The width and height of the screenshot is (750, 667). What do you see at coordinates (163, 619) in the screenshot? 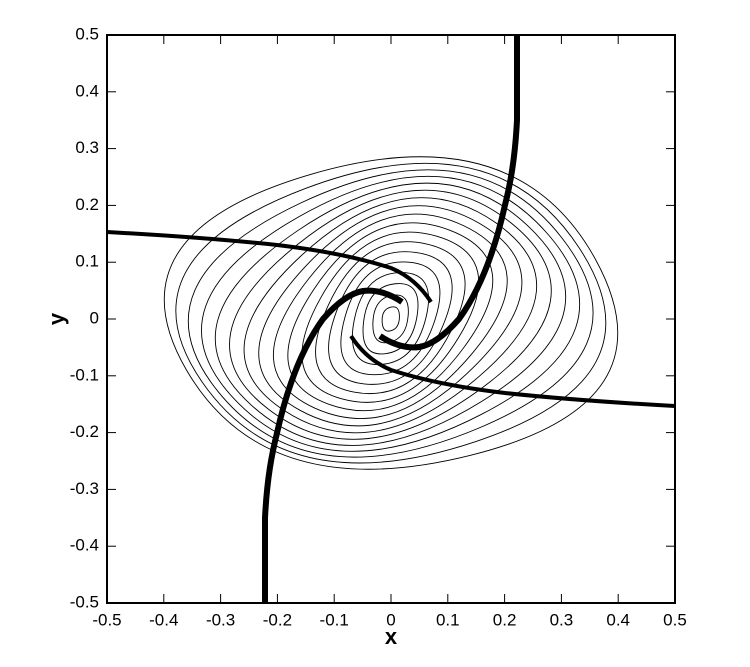
I see `x-tick-label: -0.4` at bounding box center [163, 619].